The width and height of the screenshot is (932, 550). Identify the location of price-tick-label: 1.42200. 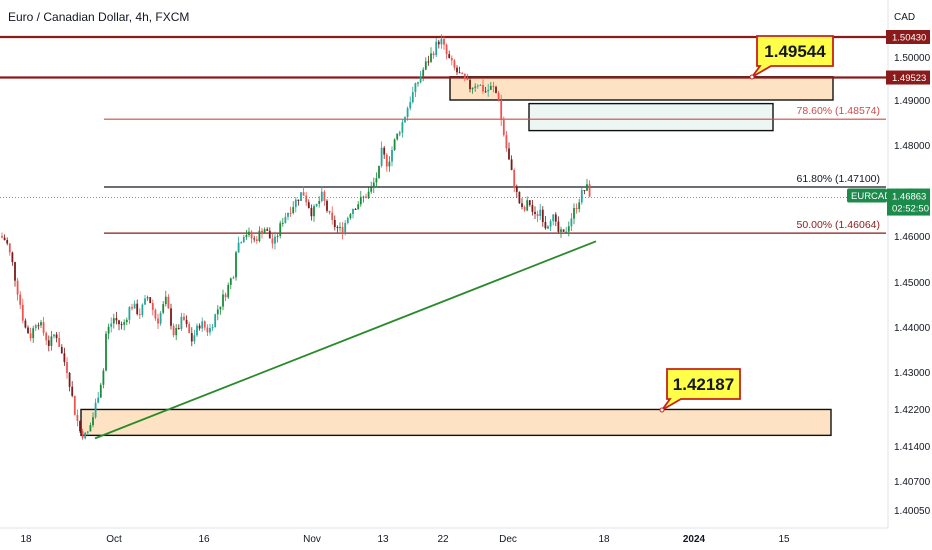
(912, 410).